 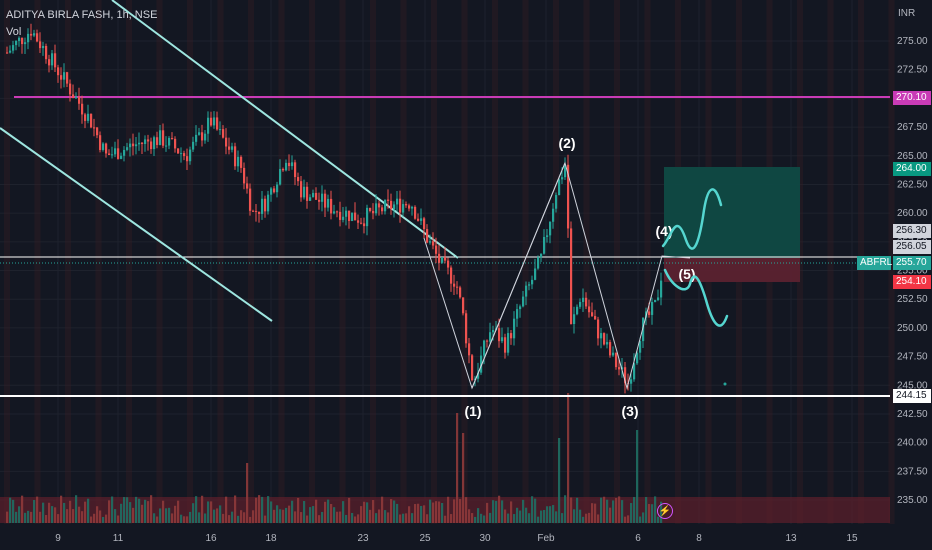 What do you see at coordinates (566, 143) in the screenshot?
I see `wave-label-2: (2)` at bounding box center [566, 143].